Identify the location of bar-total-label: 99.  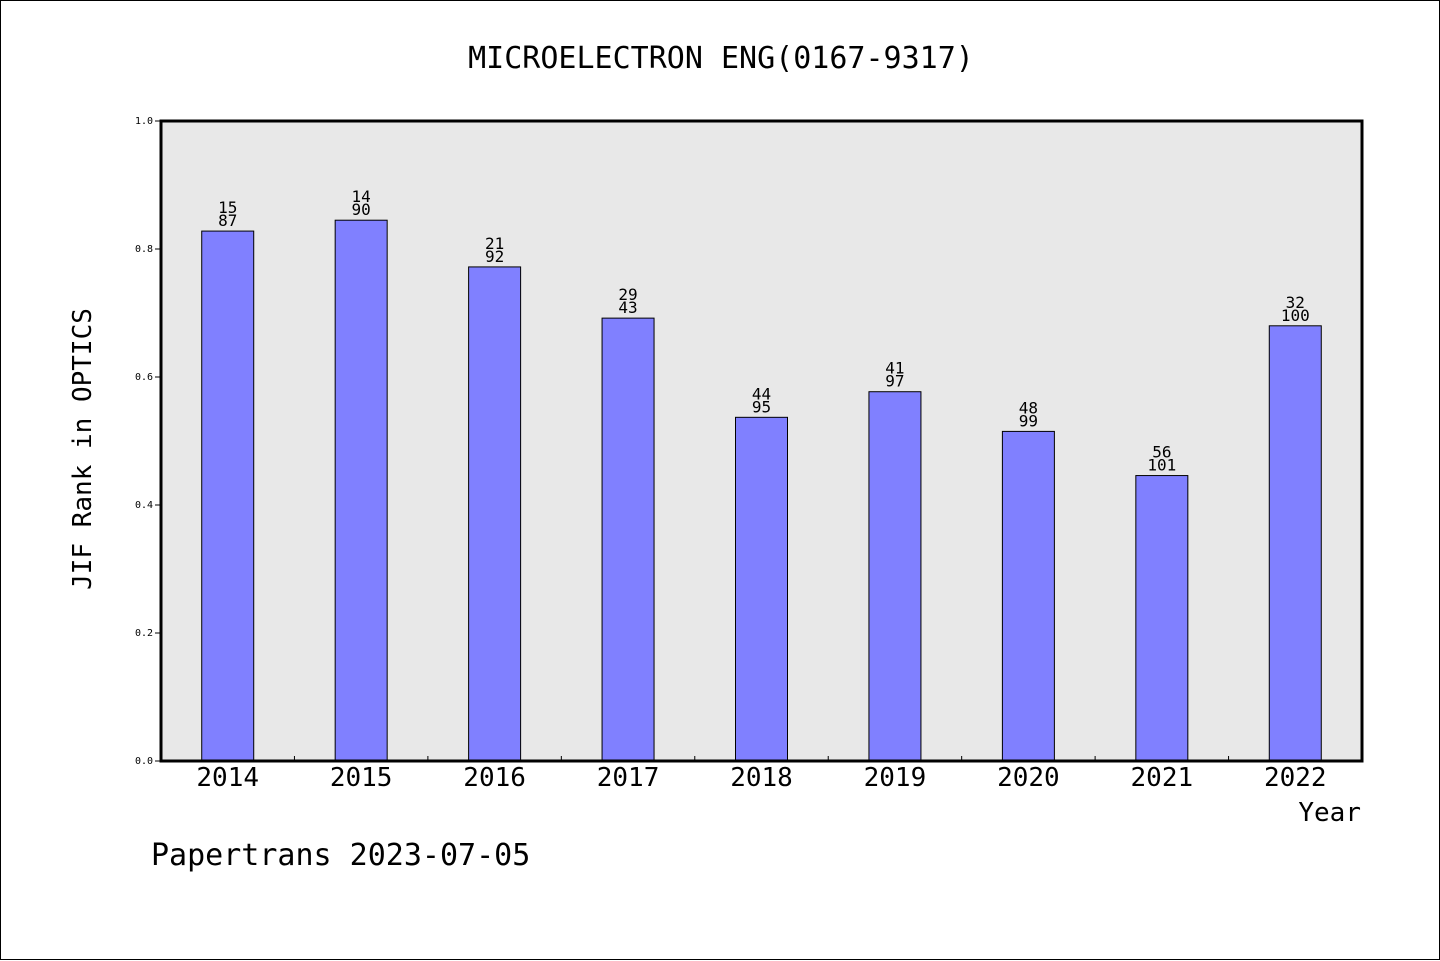
(1028, 420).